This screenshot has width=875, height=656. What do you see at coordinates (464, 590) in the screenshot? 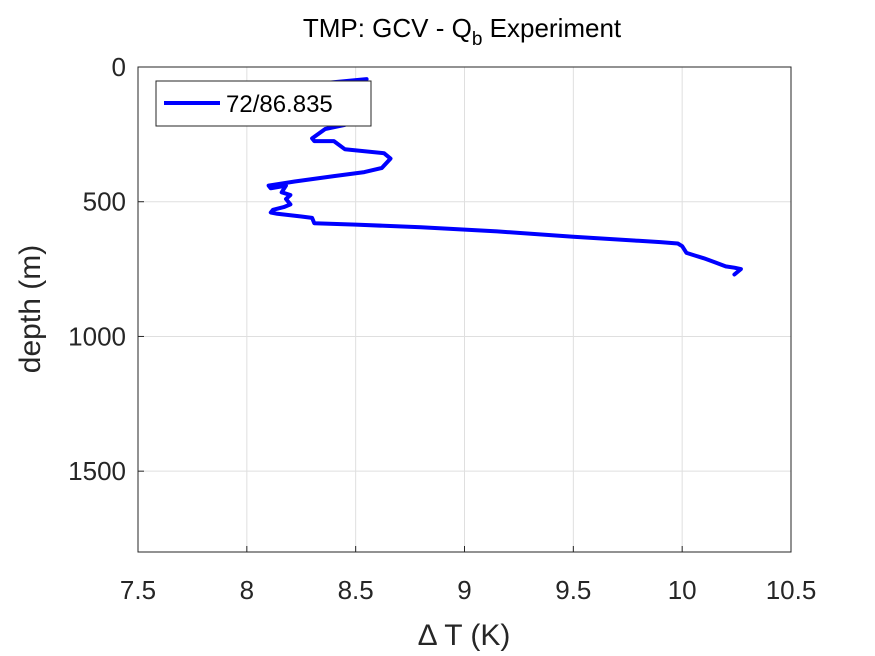
I see `x-tick-label: 9` at bounding box center [464, 590].